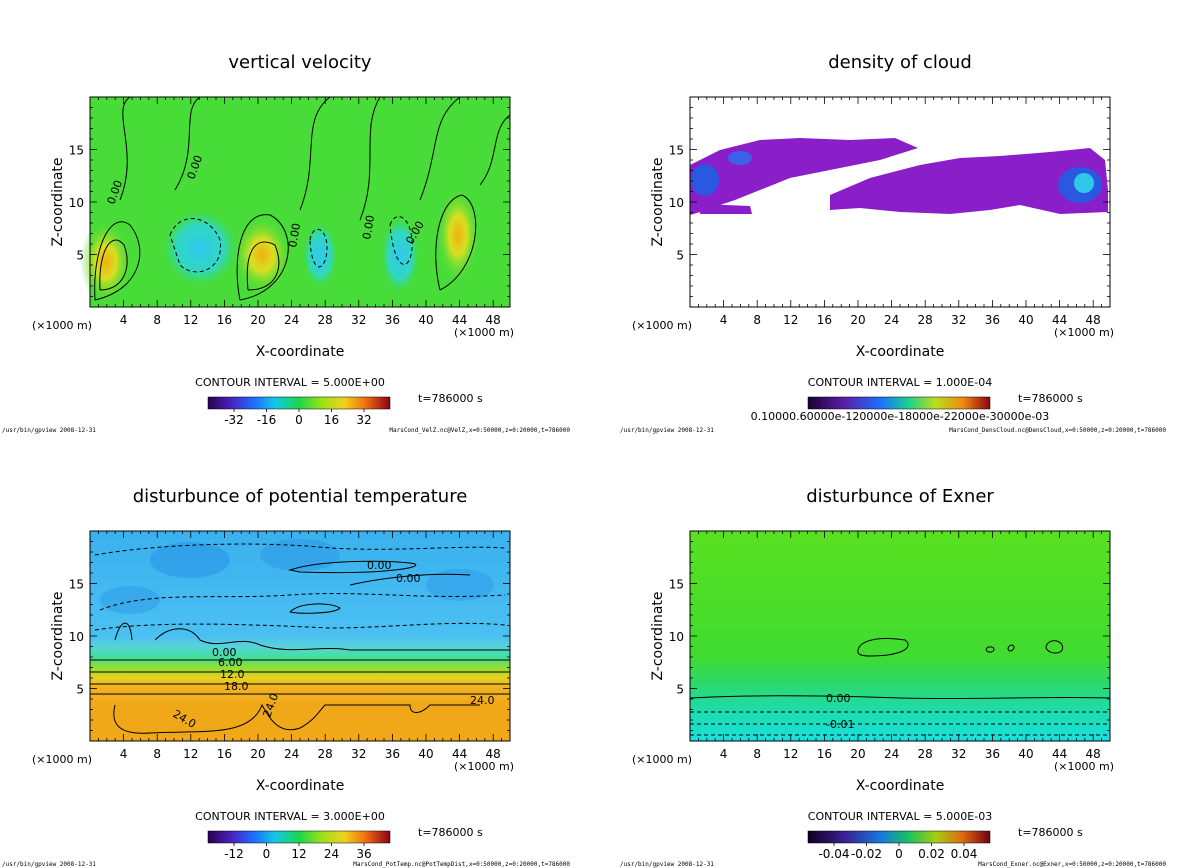  I want to click on y-tick-label: 15, so click(76, 151).